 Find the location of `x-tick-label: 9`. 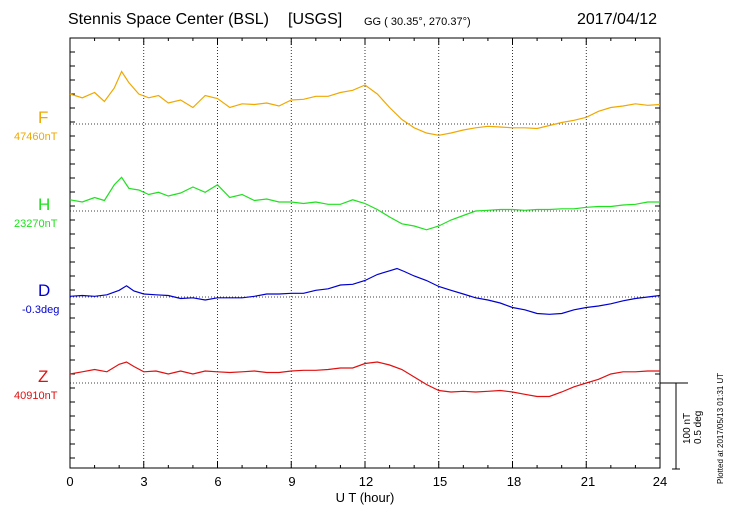

x-tick-label: 9 is located at coordinates (292, 481).